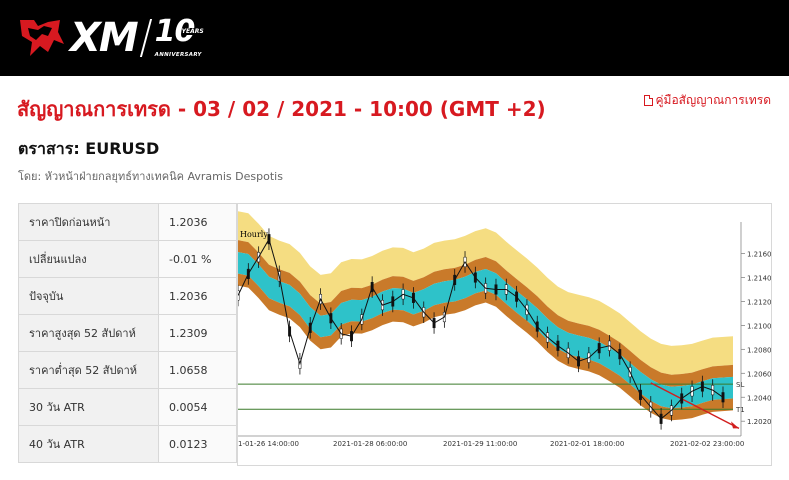  What do you see at coordinates (88, 222) in the screenshot?
I see `stat-label: ราคาปิดก่อนหน้า` at bounding box center [88, 222].